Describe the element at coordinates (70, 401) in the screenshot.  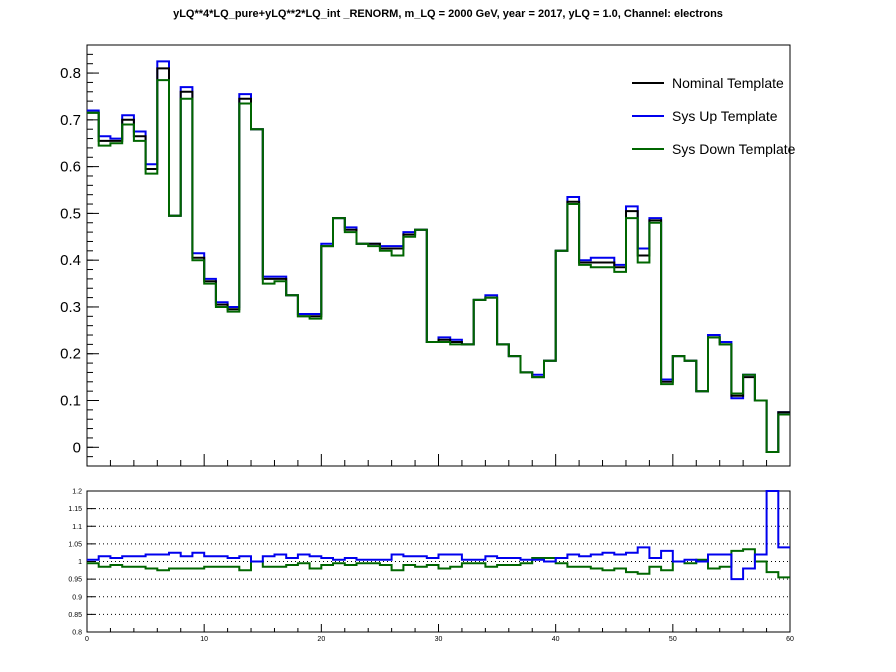
I see `y-tick-label: 0.1` at that location.